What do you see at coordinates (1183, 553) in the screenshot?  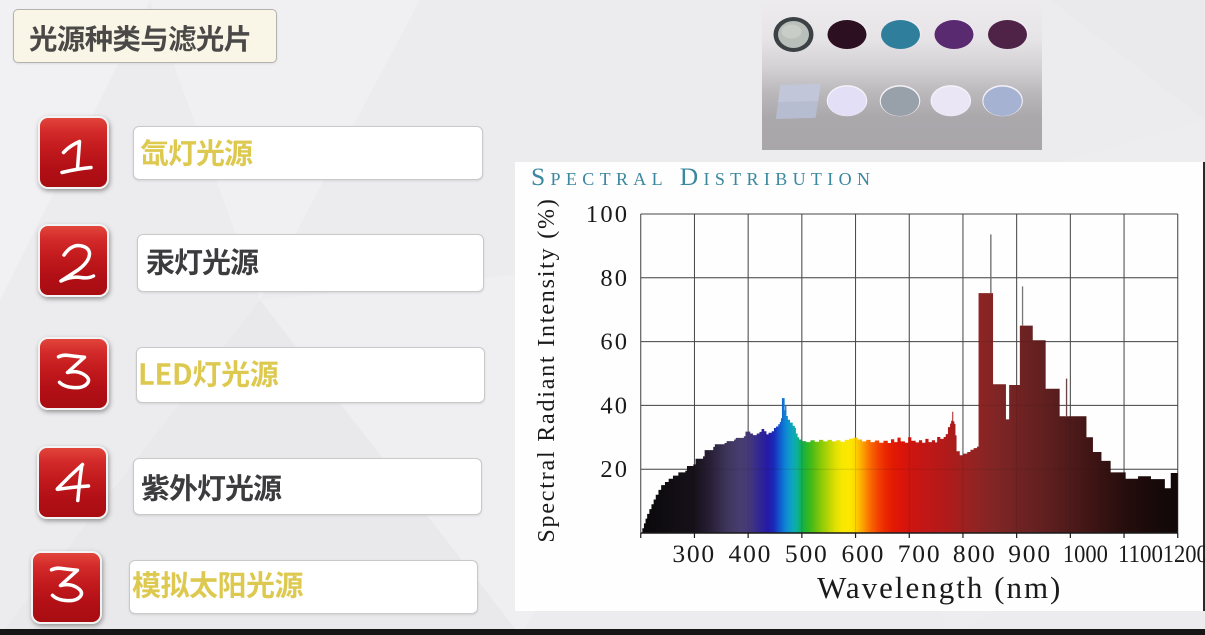 I see `svg-text: 1200` at bounding box center [1183, 553].